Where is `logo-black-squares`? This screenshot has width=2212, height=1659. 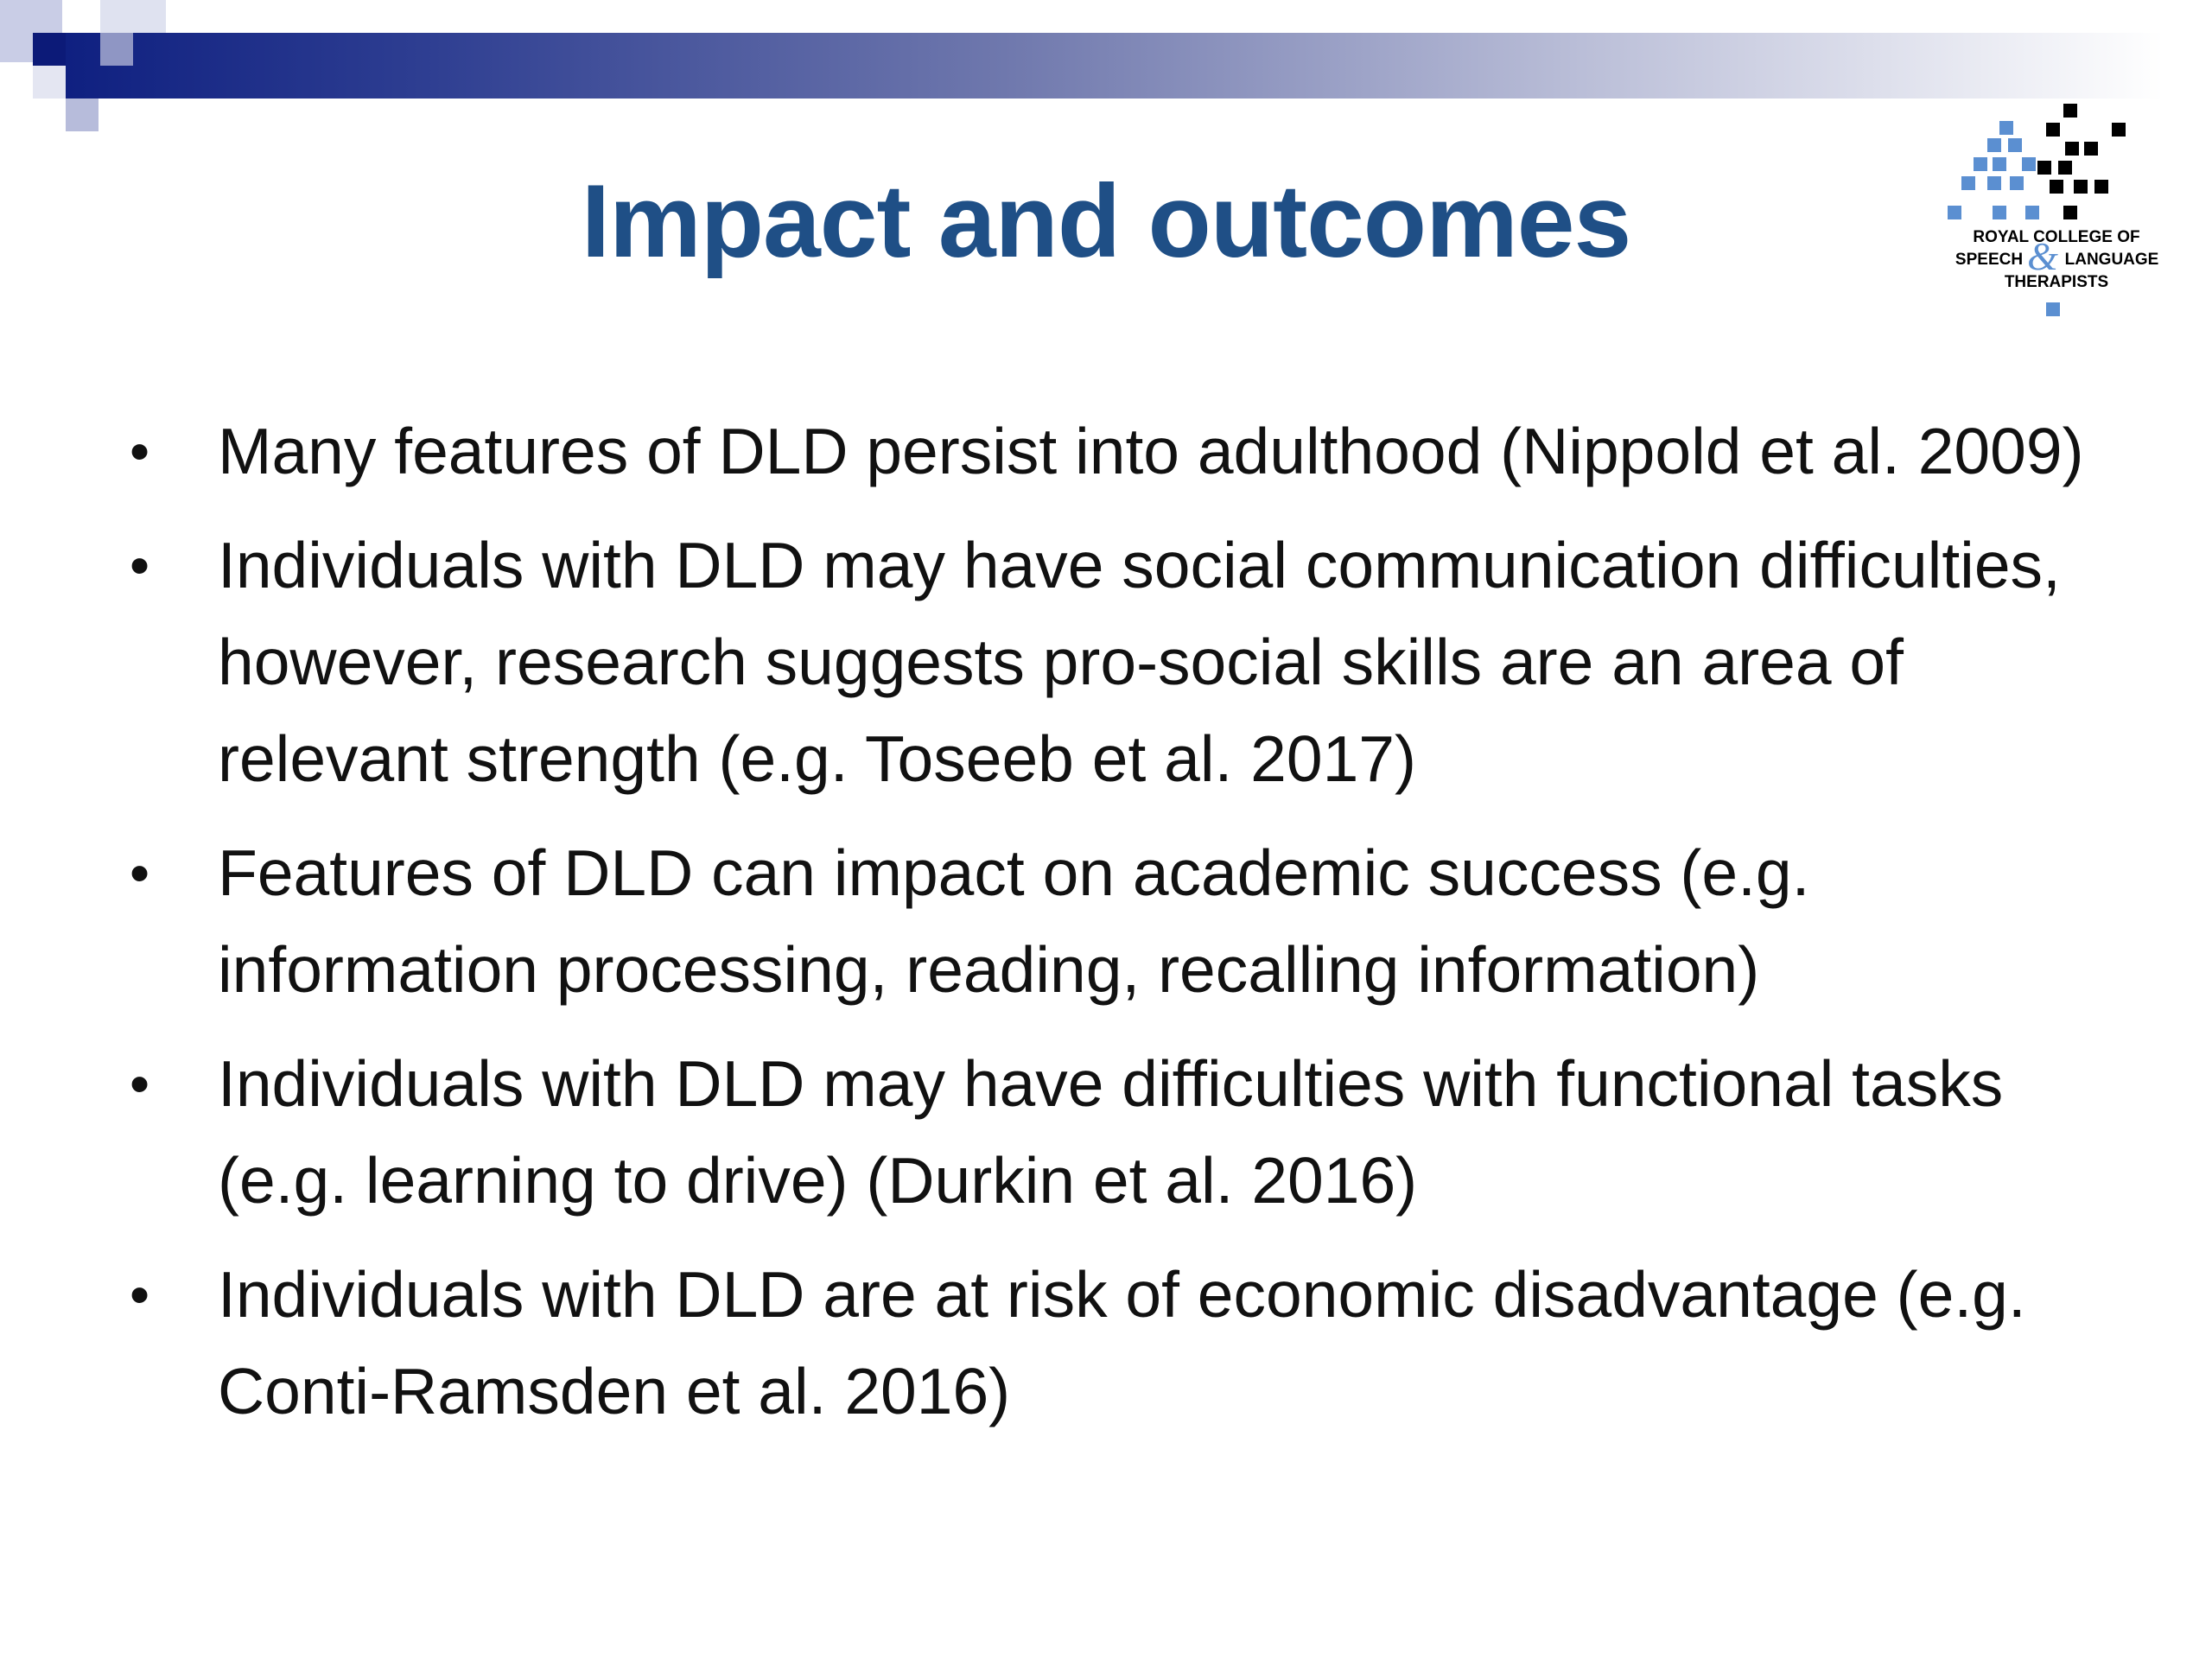 logo-black-squares is located at coordinates (2081, 161).